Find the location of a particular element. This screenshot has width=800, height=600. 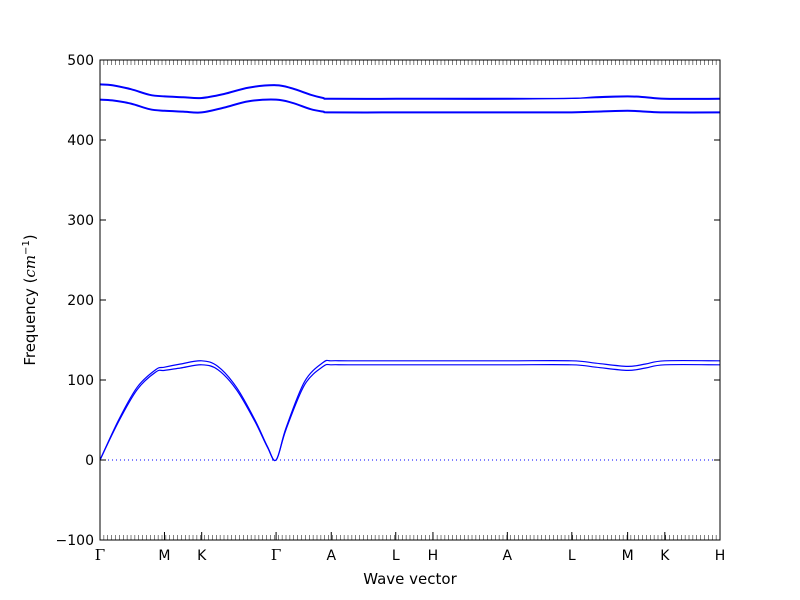

x-axis-label: Wave vector is located at coordinates (410, 579).